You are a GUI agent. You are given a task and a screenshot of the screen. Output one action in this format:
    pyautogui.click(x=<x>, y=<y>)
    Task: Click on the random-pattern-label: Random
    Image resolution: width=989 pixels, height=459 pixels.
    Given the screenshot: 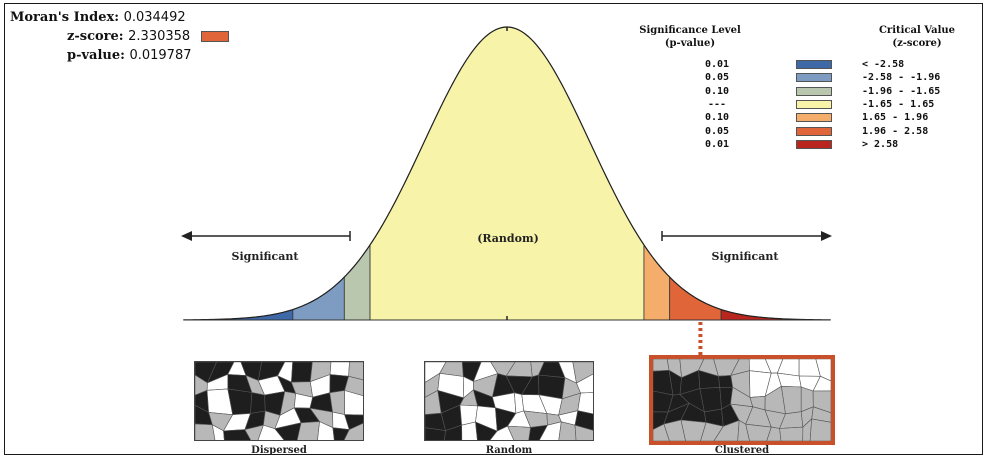 What is the action you would take?
    pyautogui.click(x=509, y=450)
    